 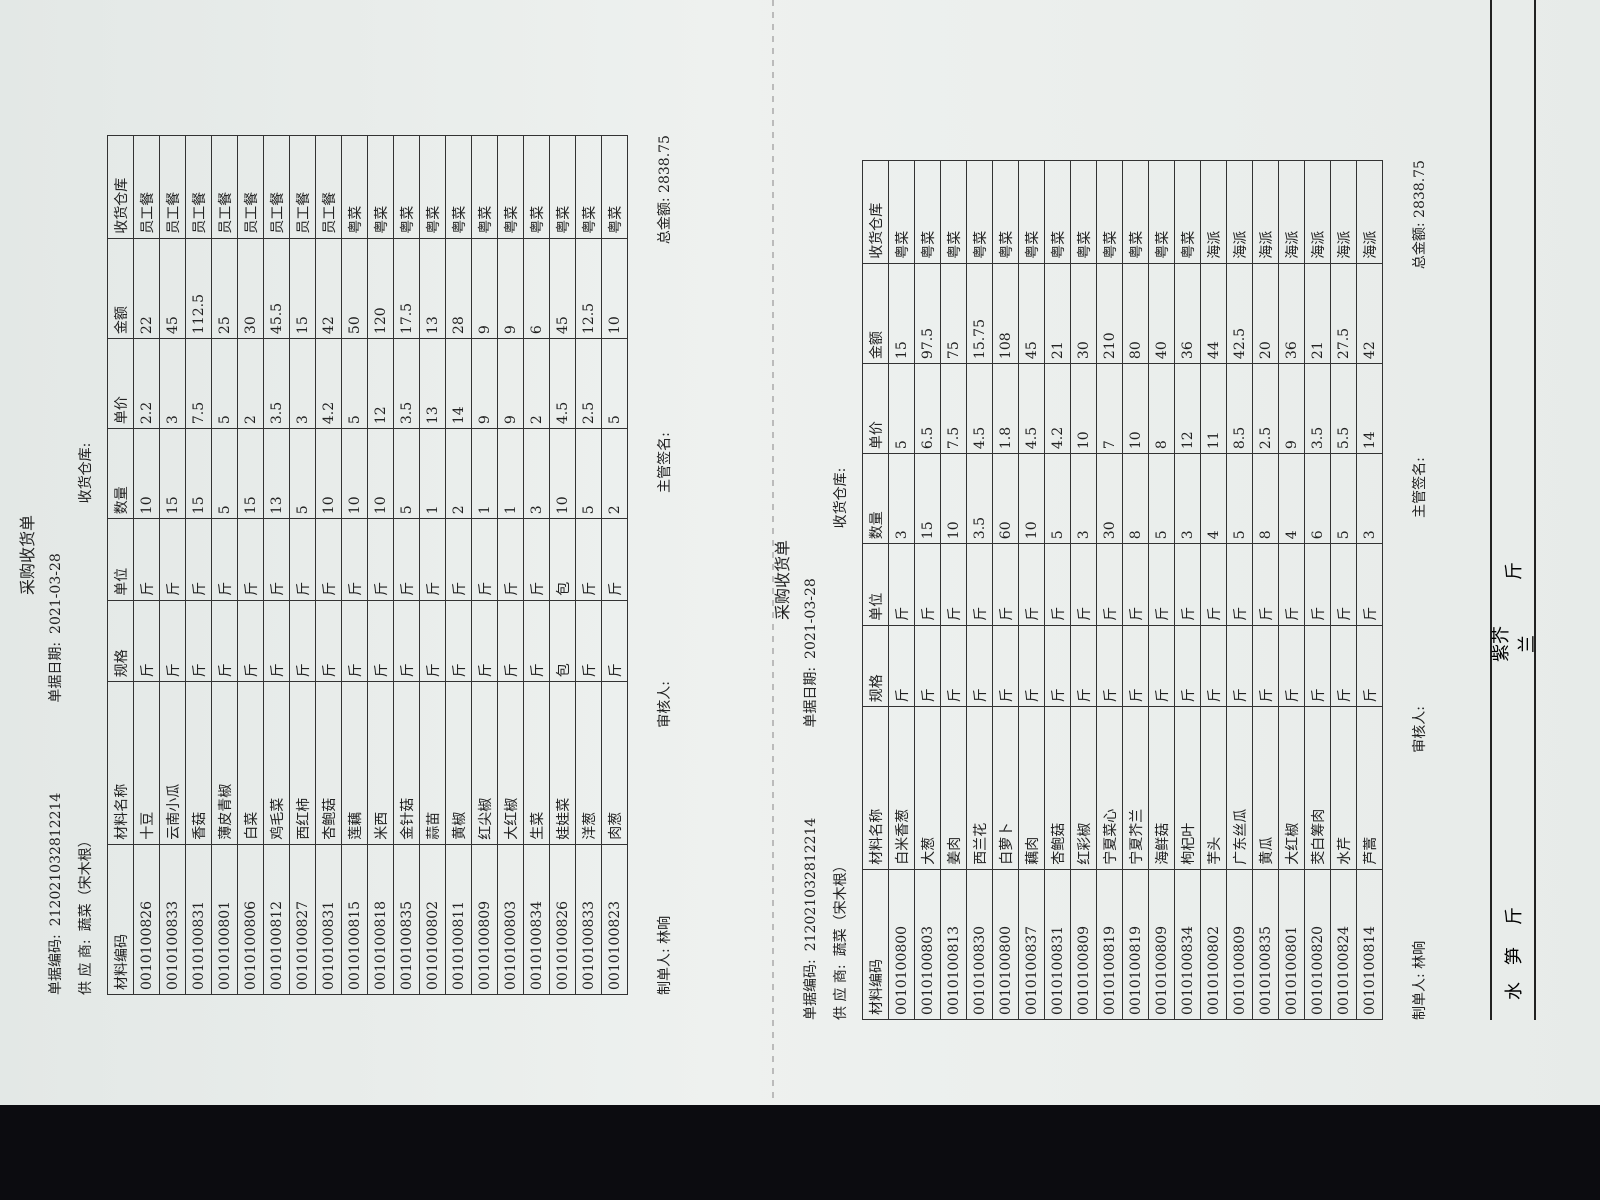 I want to click on cell: 0010100824, so click(x=1343, y=944).